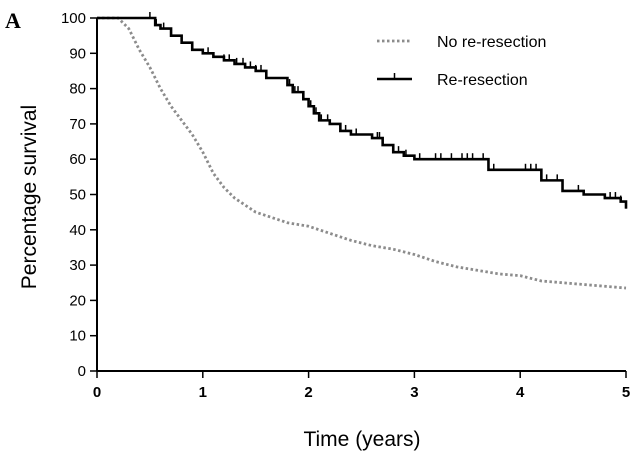 This screenshot has width=630, height=452. I want to click on y-tick-label: 60, so click(77, 159).